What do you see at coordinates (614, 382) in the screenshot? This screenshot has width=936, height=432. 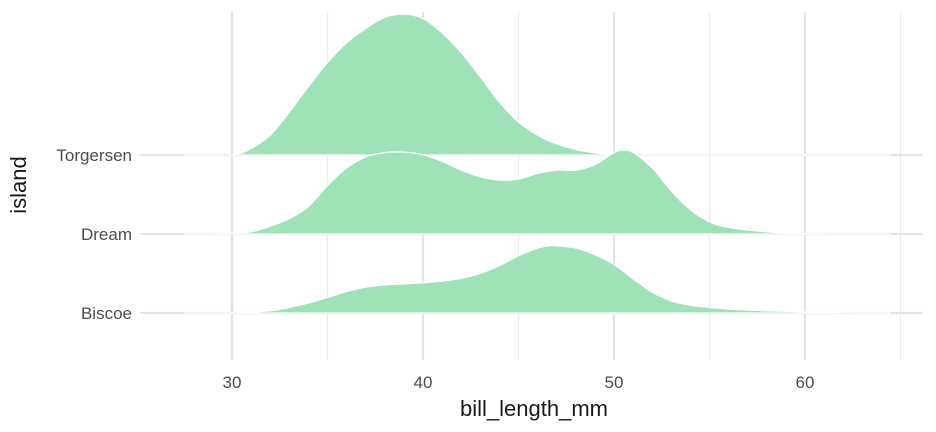 I see `x-tick-label: 50` at bounding box center [614, 382].